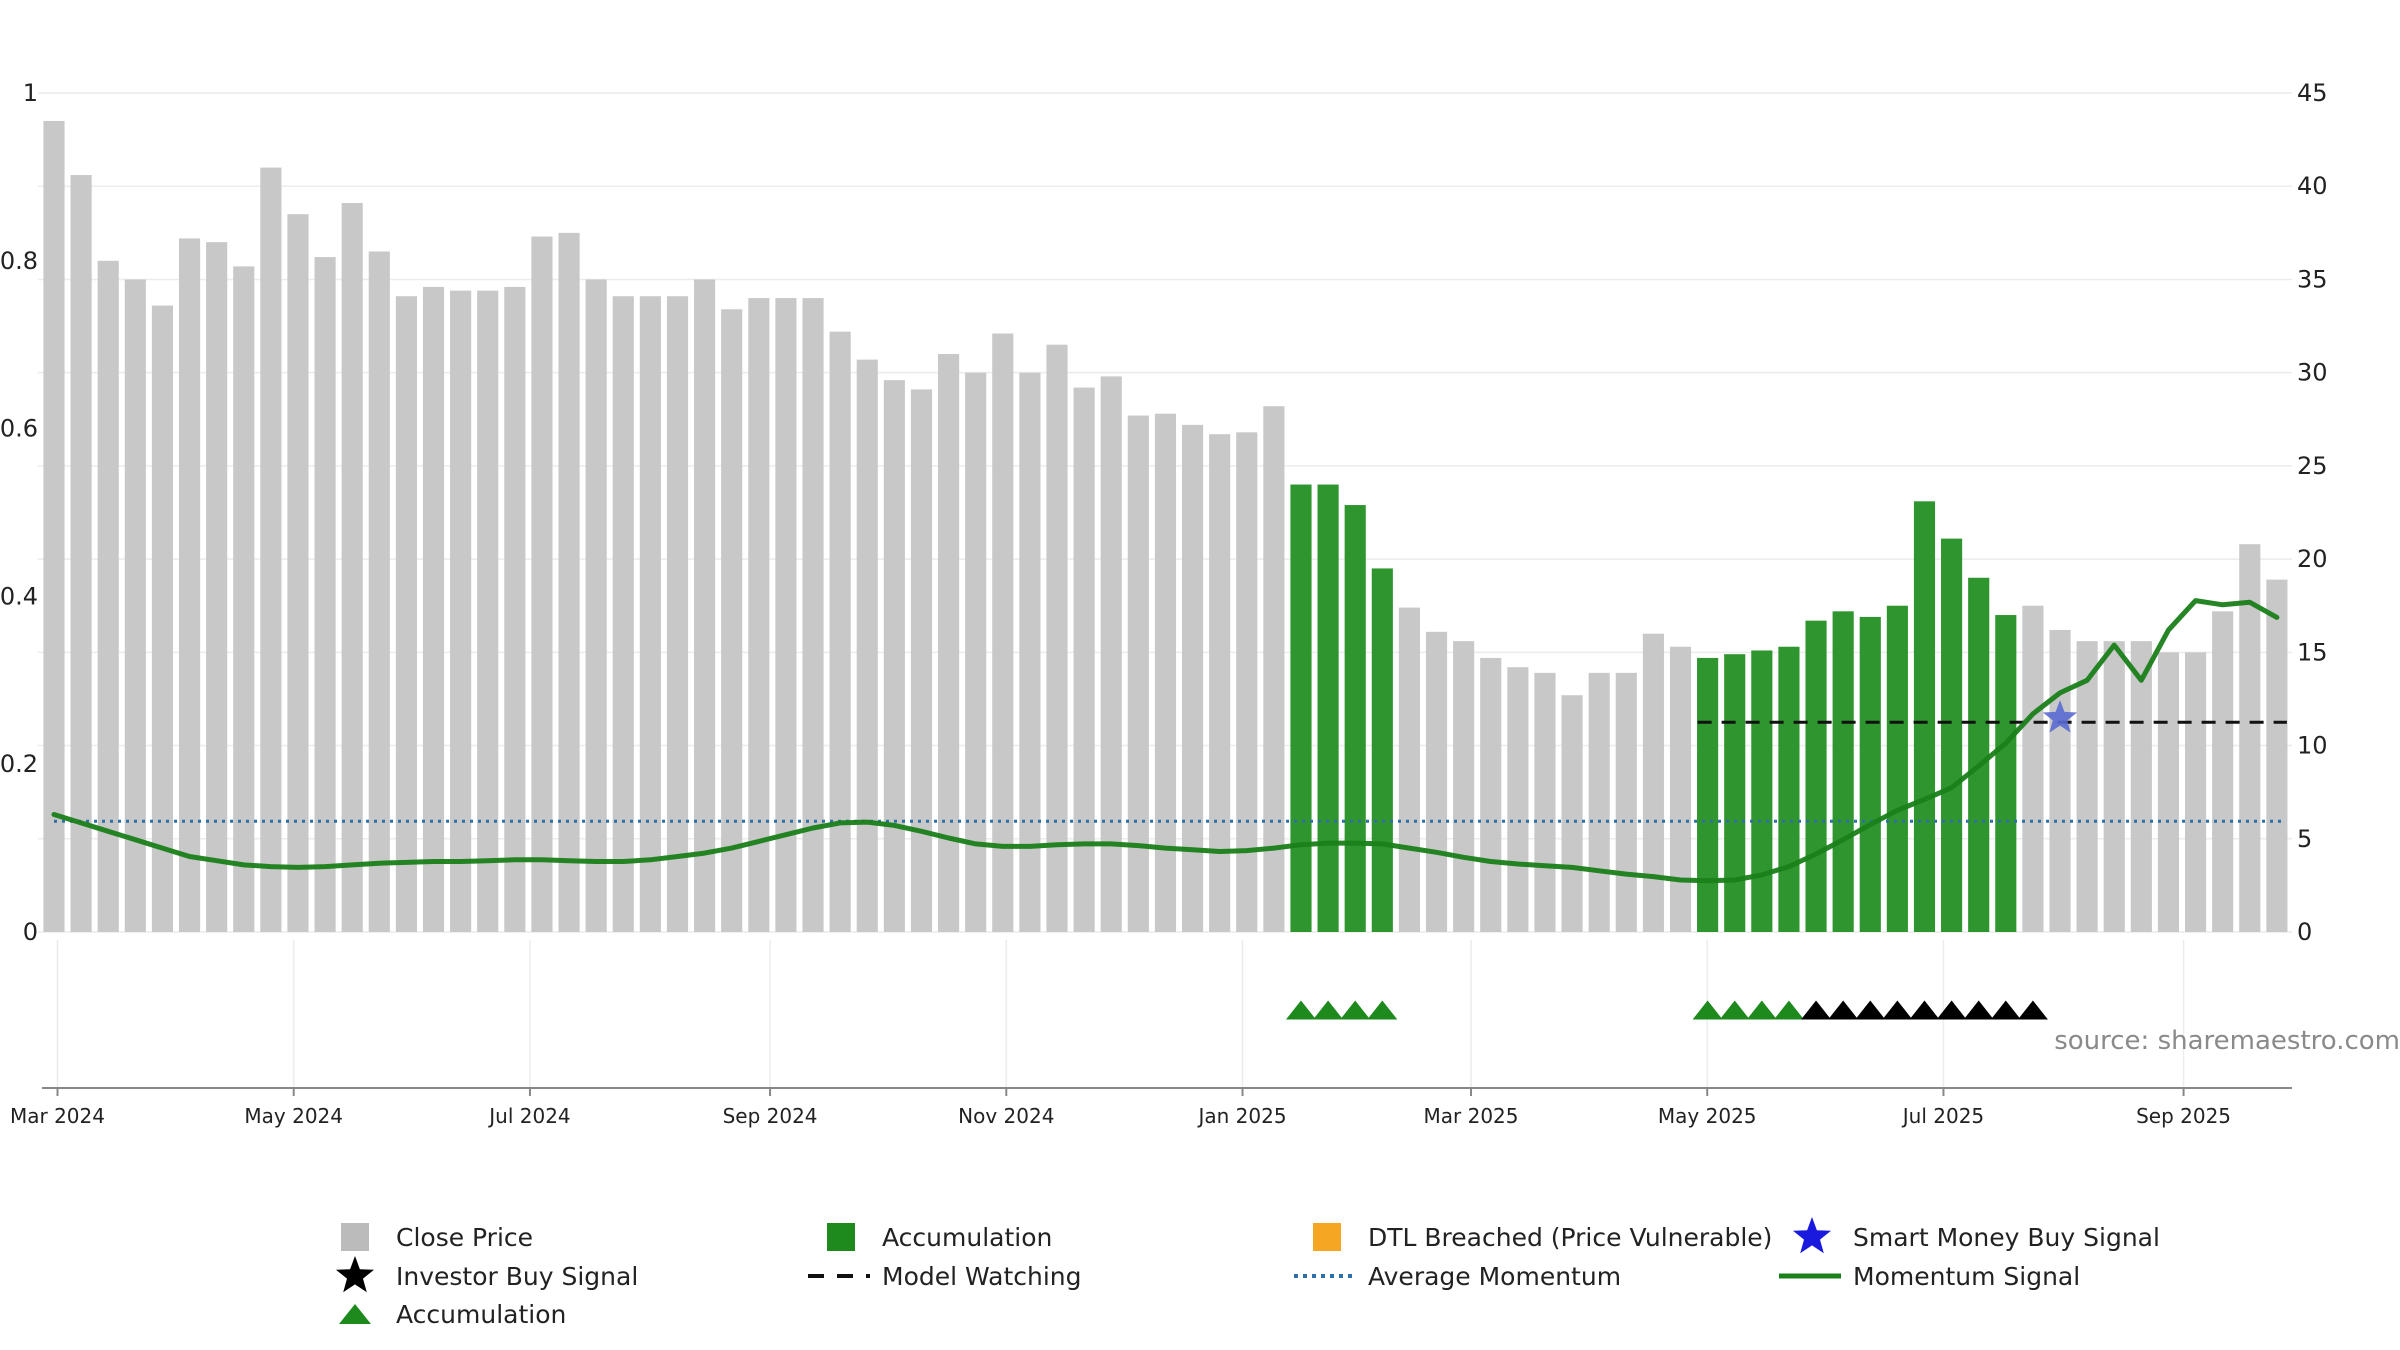 This screenshot has height=1350, width=2400. What do you see at coordinates (528, 1116) in the screenshot?
I see `x-tick-label: Jul 2024` at bounding box center [528, 1116].